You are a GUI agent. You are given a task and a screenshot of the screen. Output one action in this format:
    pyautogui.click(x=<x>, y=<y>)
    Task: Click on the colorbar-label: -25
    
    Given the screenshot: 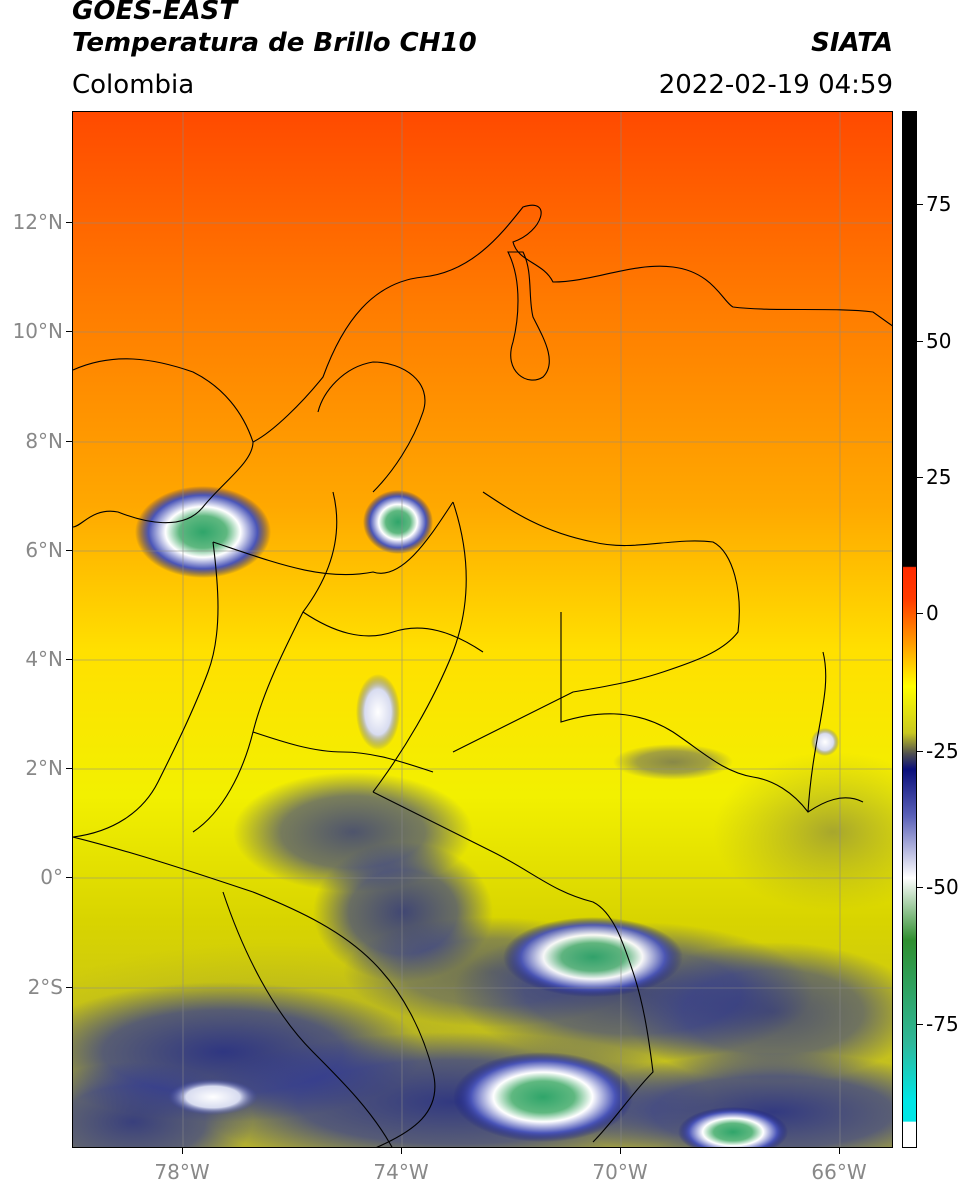 What is the action you would take?
    pyautogui.click(x=942, y=751)
    